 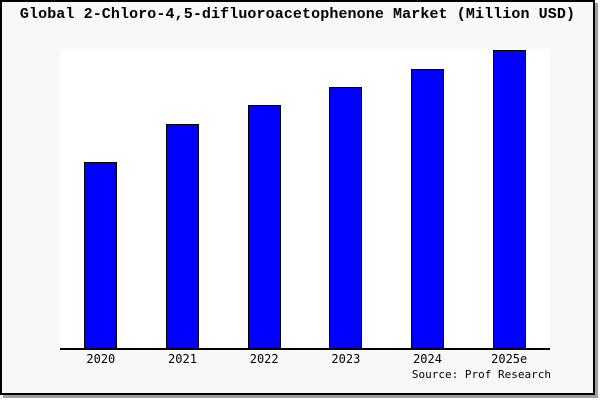 I want to click on bar-slot-2024, so click(x=428, y=199).